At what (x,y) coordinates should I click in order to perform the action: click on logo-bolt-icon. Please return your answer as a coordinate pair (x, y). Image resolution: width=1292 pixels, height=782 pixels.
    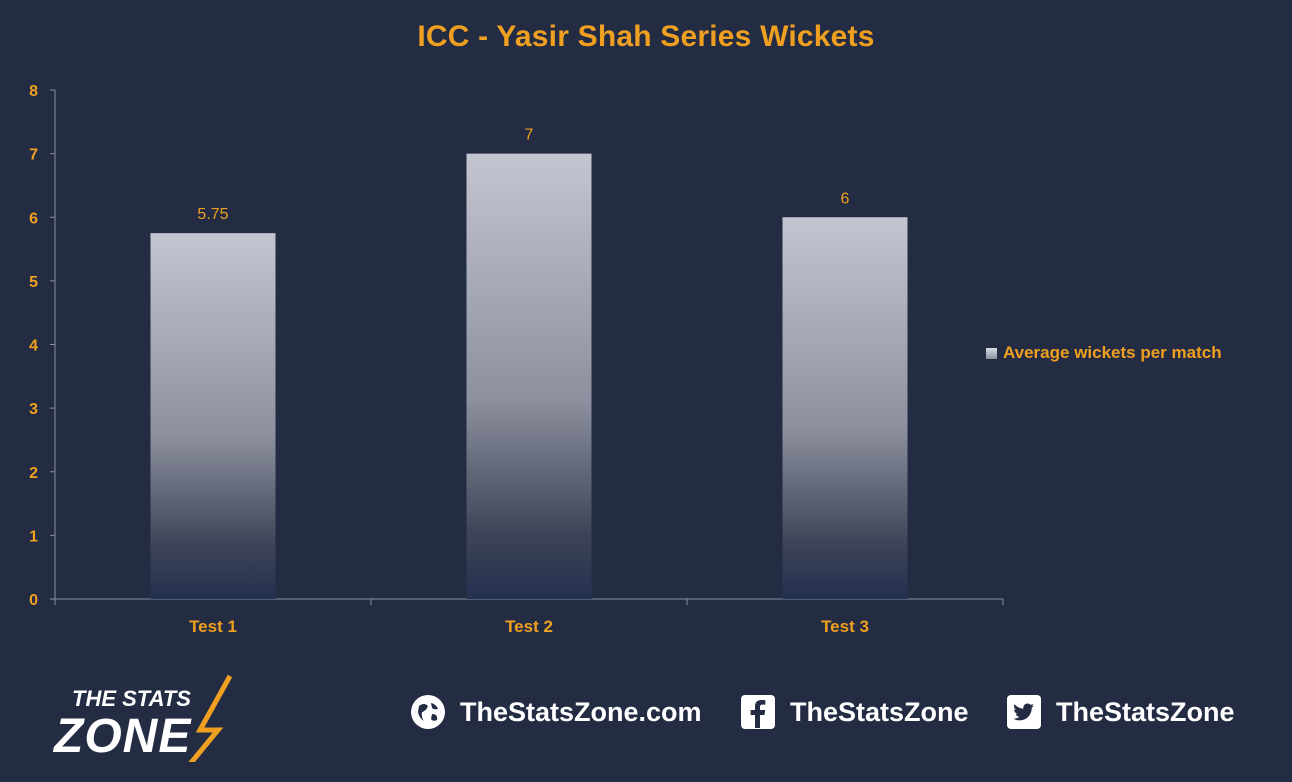
    Looking at the image, I should click on (210, 718).